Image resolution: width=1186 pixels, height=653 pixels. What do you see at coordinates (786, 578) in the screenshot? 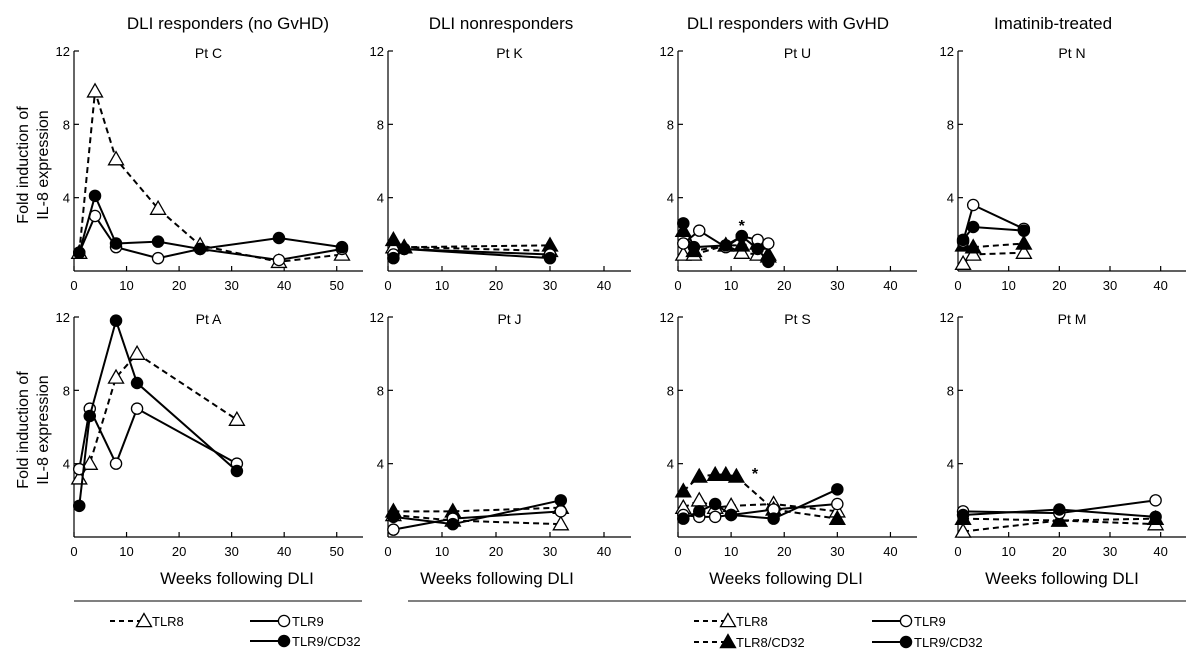
I see `xlabel-col-3: Weeks following DLI` at bounding box center [786, 578].